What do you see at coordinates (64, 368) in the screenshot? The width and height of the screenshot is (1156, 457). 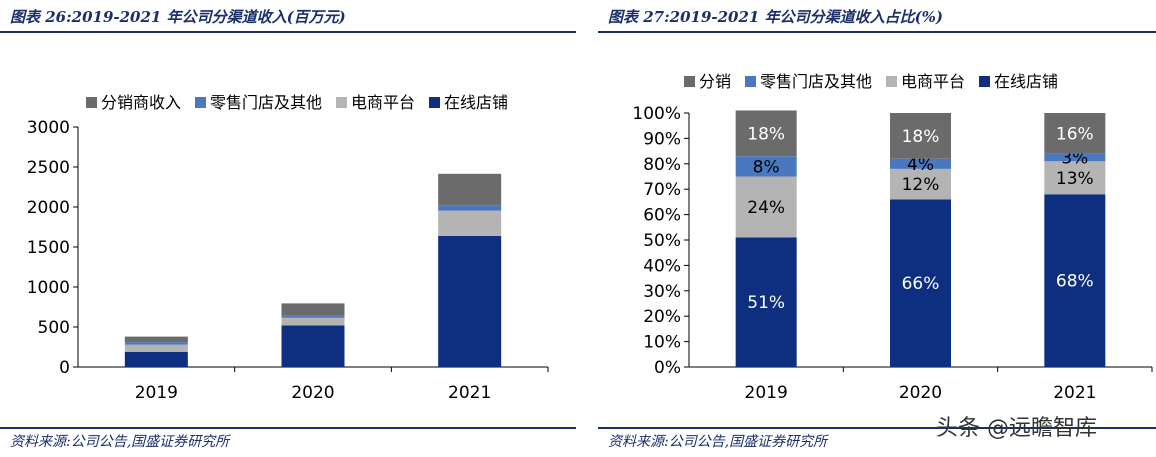 I see `y-tick-label: 0` at bounding box center [64, 368].